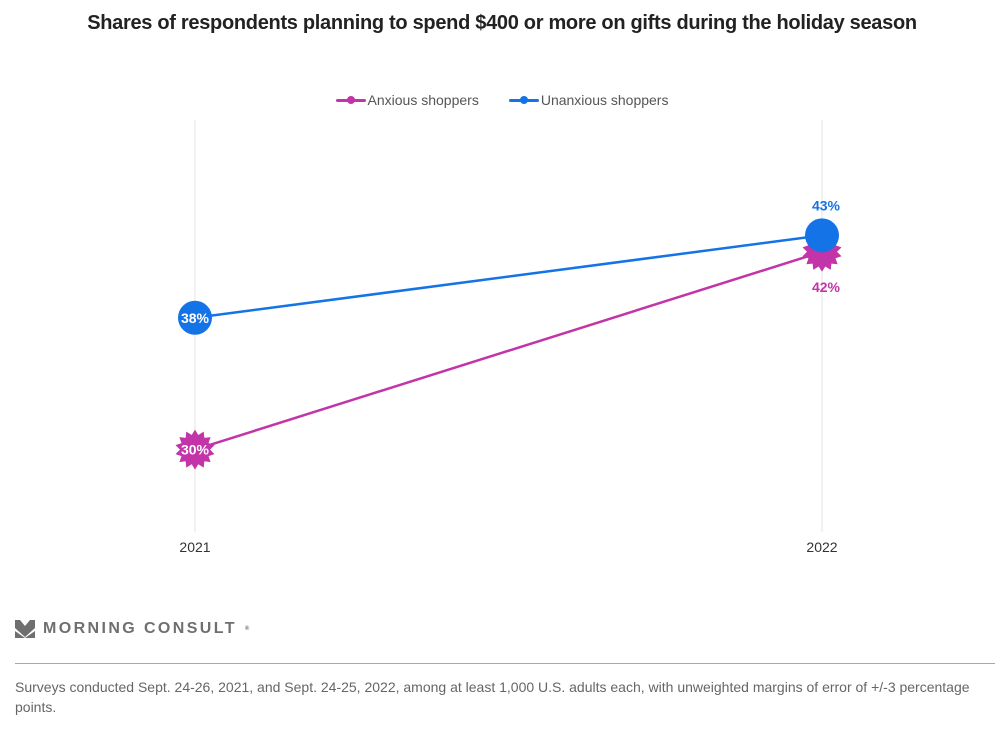  What do you see at coordinates (25, 629) in the screenshot?
I see `morning-consult-logo-icon` at bounding box center [25, 629].